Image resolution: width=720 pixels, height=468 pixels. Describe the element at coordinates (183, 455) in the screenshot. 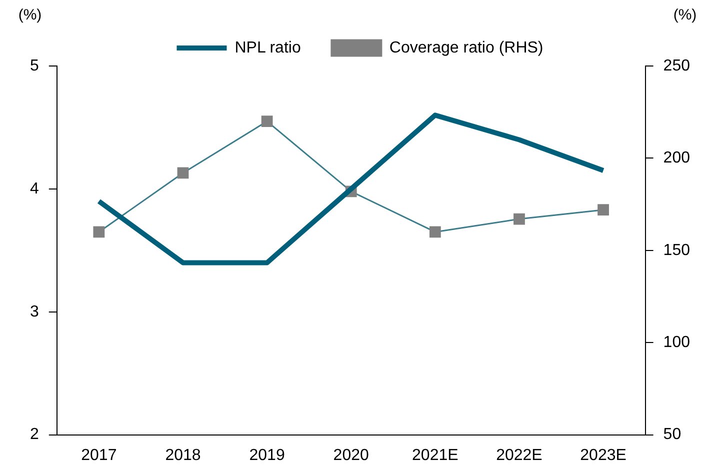

I see `x-tick-label: 2018` at that location.